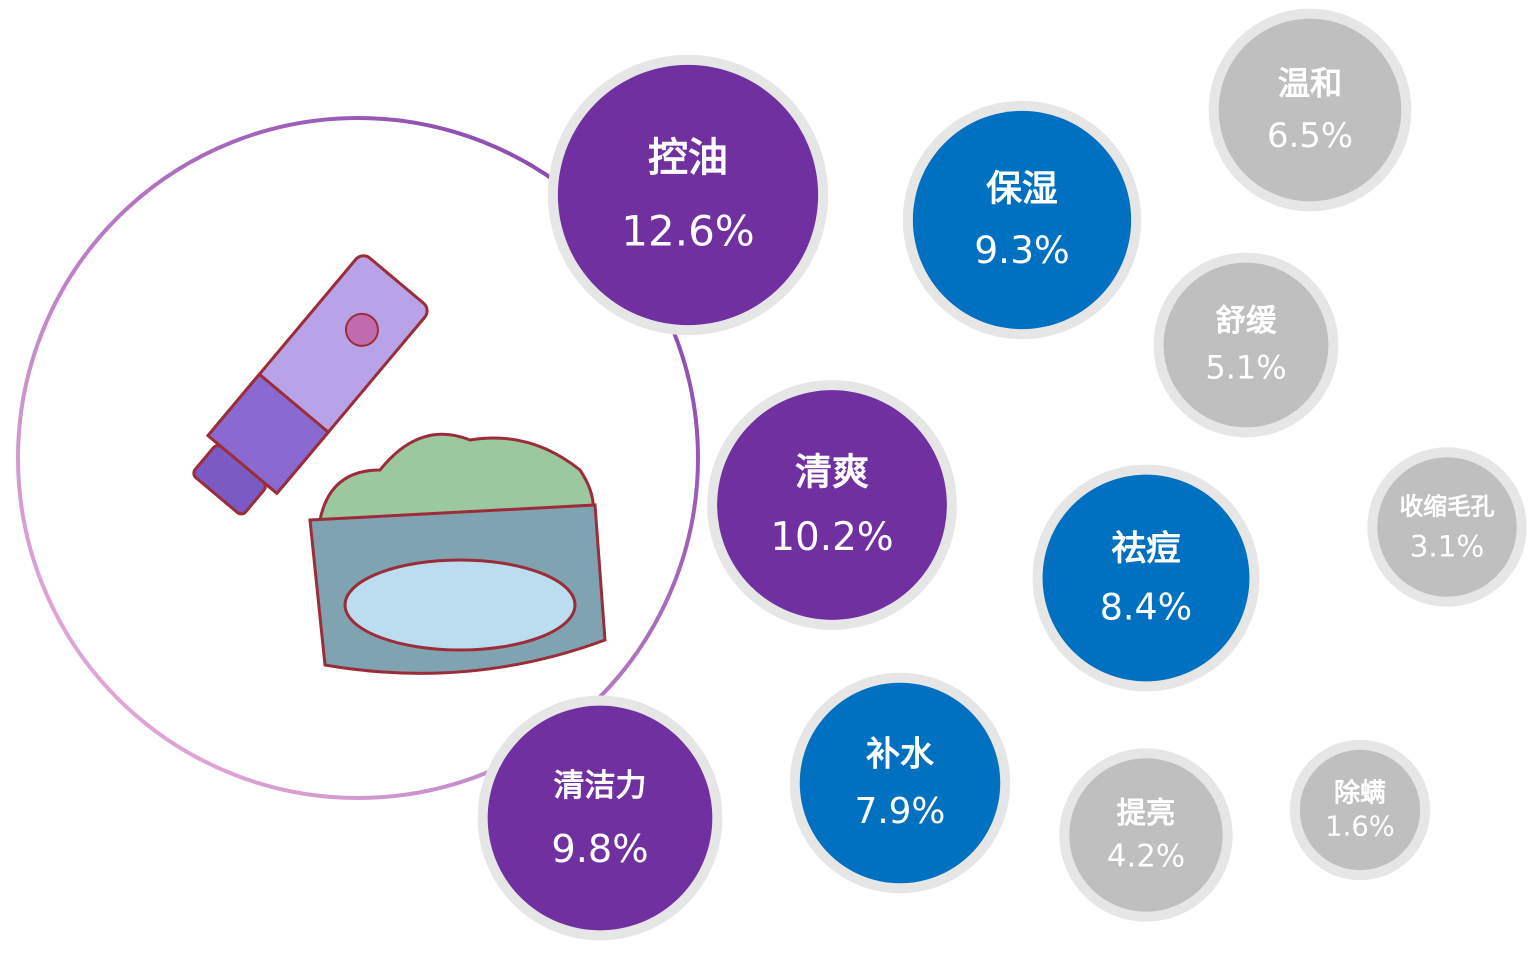  I want to click on bubble-label: 除螨, so click(1360, 792).